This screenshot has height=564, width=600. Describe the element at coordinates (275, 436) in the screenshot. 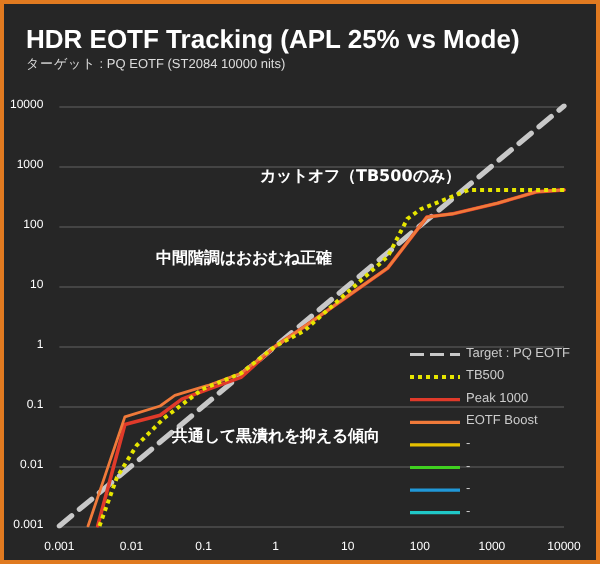

I see `annotation: 共通して黒潰れを抑える傾向` at that location.